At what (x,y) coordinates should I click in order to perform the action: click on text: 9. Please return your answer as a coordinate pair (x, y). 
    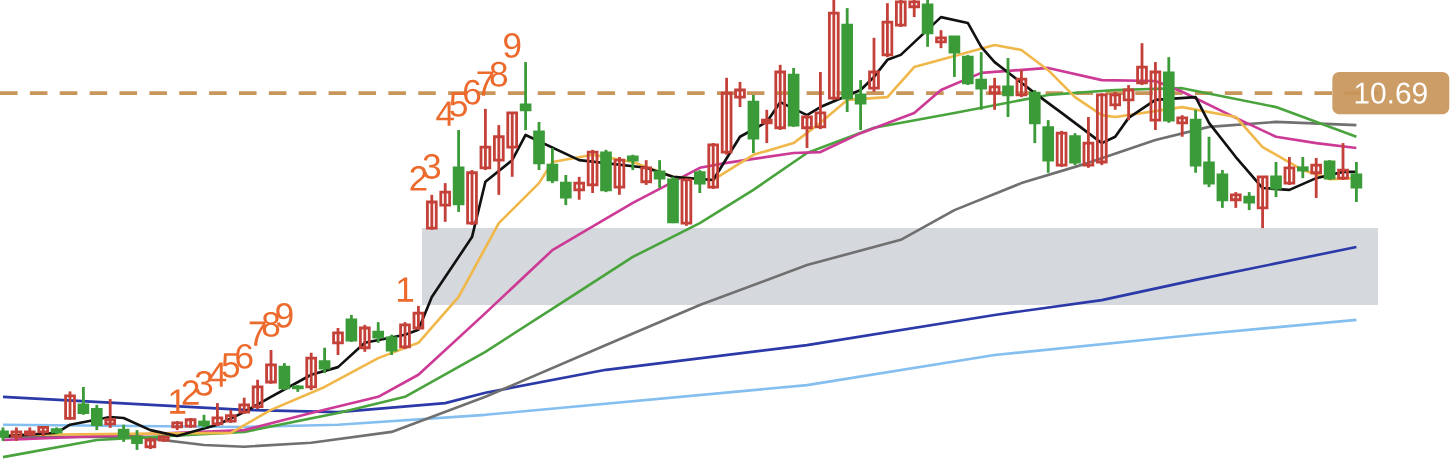
    Looking at the image, I should click on (512, 45).